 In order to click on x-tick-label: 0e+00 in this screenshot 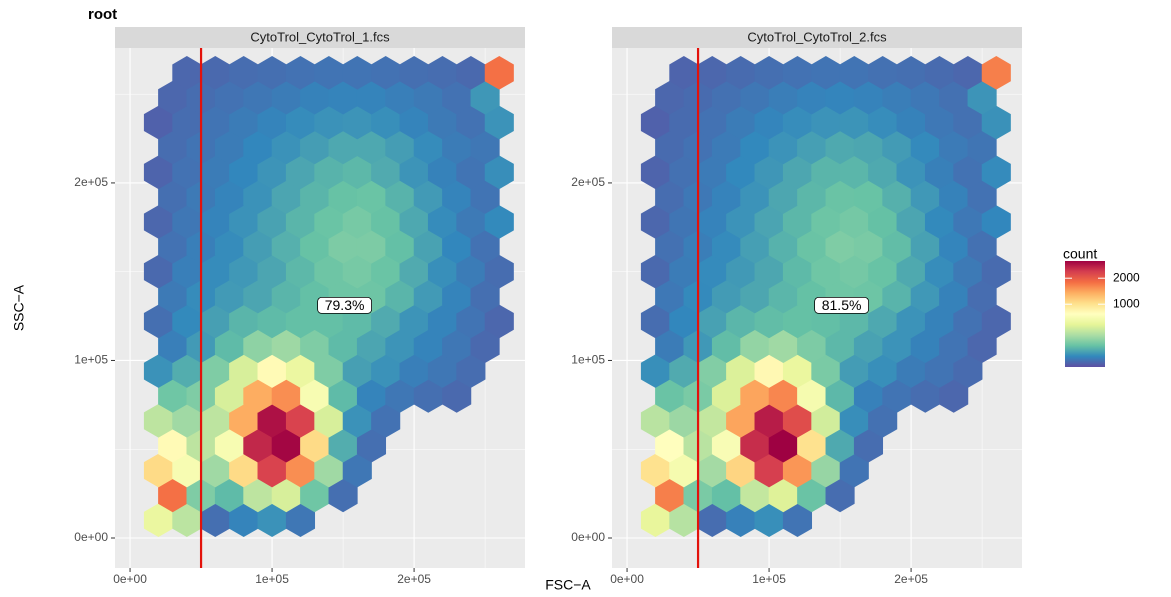, I will do `click(130, 579)`.